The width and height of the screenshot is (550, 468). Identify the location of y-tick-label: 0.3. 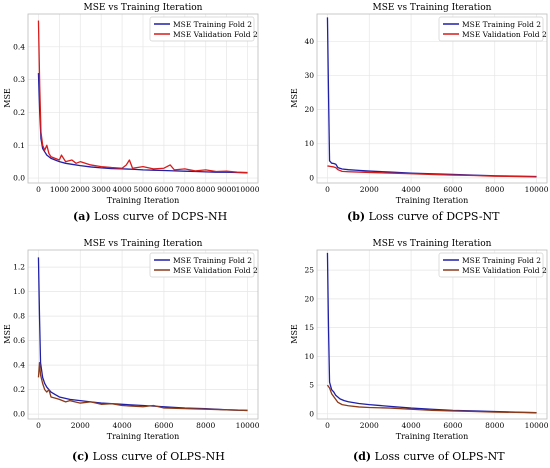
(19, 79).